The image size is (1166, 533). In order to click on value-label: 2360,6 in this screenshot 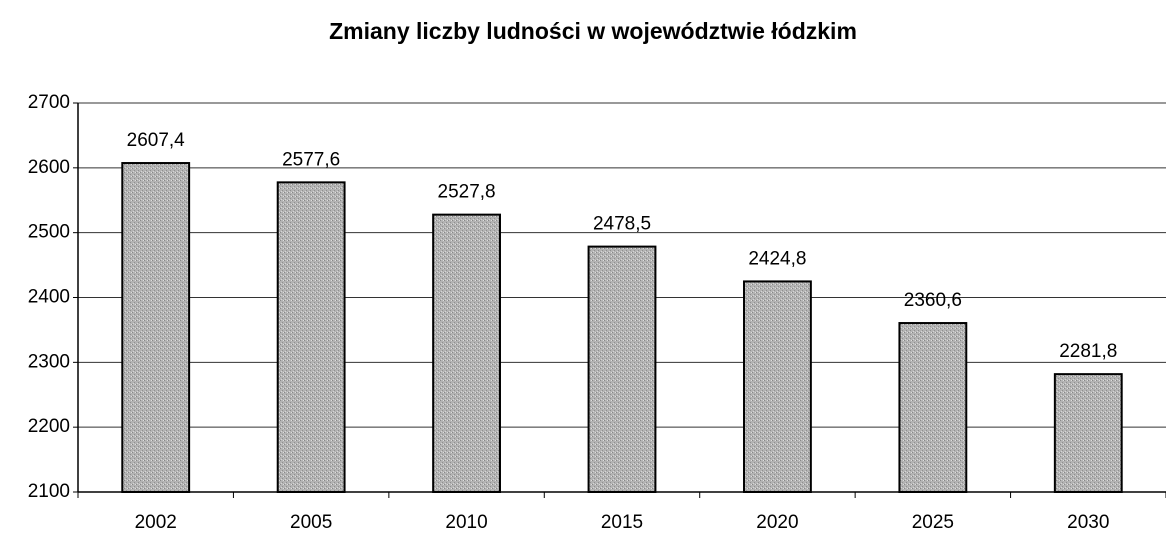, I will do `click(933, 300)`.